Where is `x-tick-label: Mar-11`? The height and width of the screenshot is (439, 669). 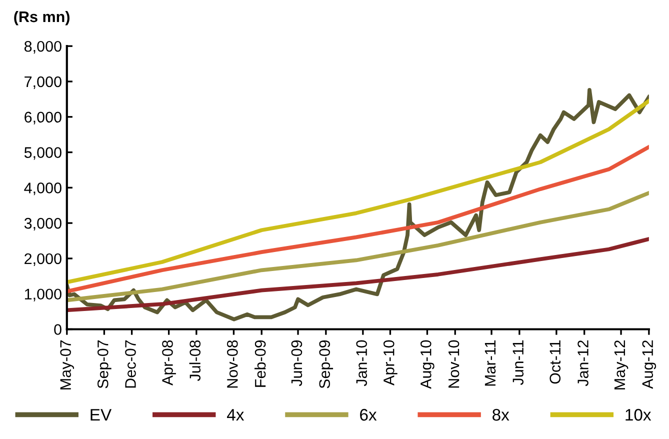 x-tick-label: Mar-11 is located at coordinates (490, 363).